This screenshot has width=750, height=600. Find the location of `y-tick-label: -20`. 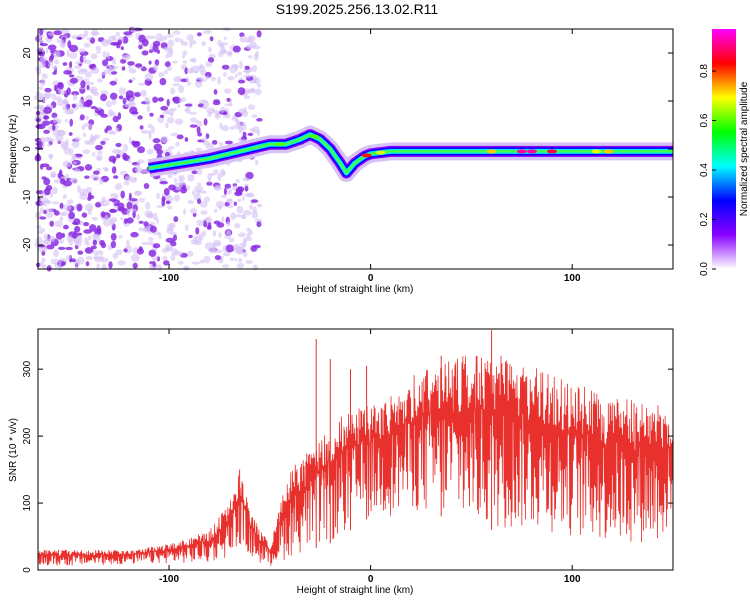

y-tick-label: -20 is located at coordinates (27, 244).